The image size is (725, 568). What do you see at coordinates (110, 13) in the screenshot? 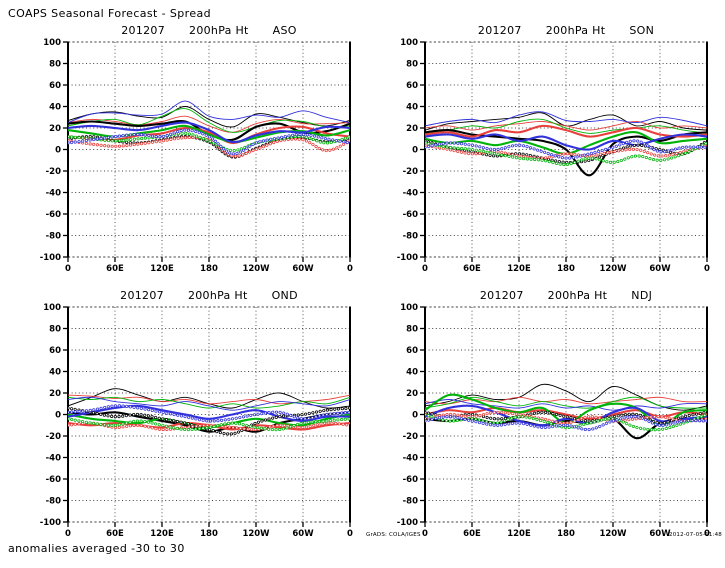
I see `page-title: COAPS Seasonal Forecast - Spread` at bounding box center [110, 13].